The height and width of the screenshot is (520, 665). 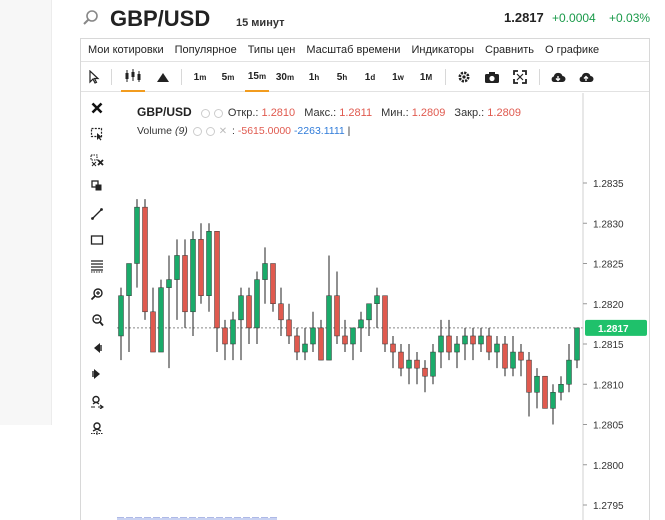 I want to click on copy-icon, so click(x=97, y=186).